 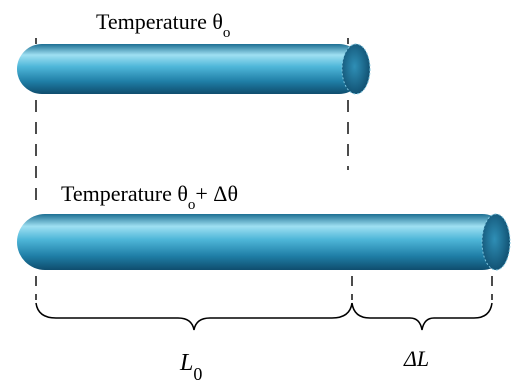 I want to click on bottom-temperature-label: Temperature θo+ Δθ, so click(x=149, y=197).